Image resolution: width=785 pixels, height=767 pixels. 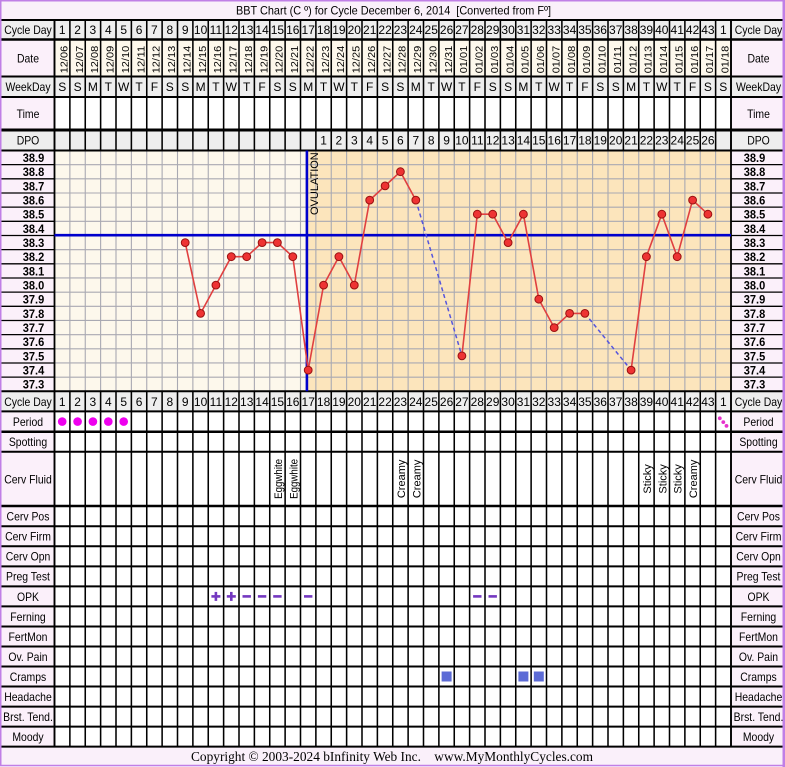 I want to click on svg-text: 36, so click(x=601, y=30).